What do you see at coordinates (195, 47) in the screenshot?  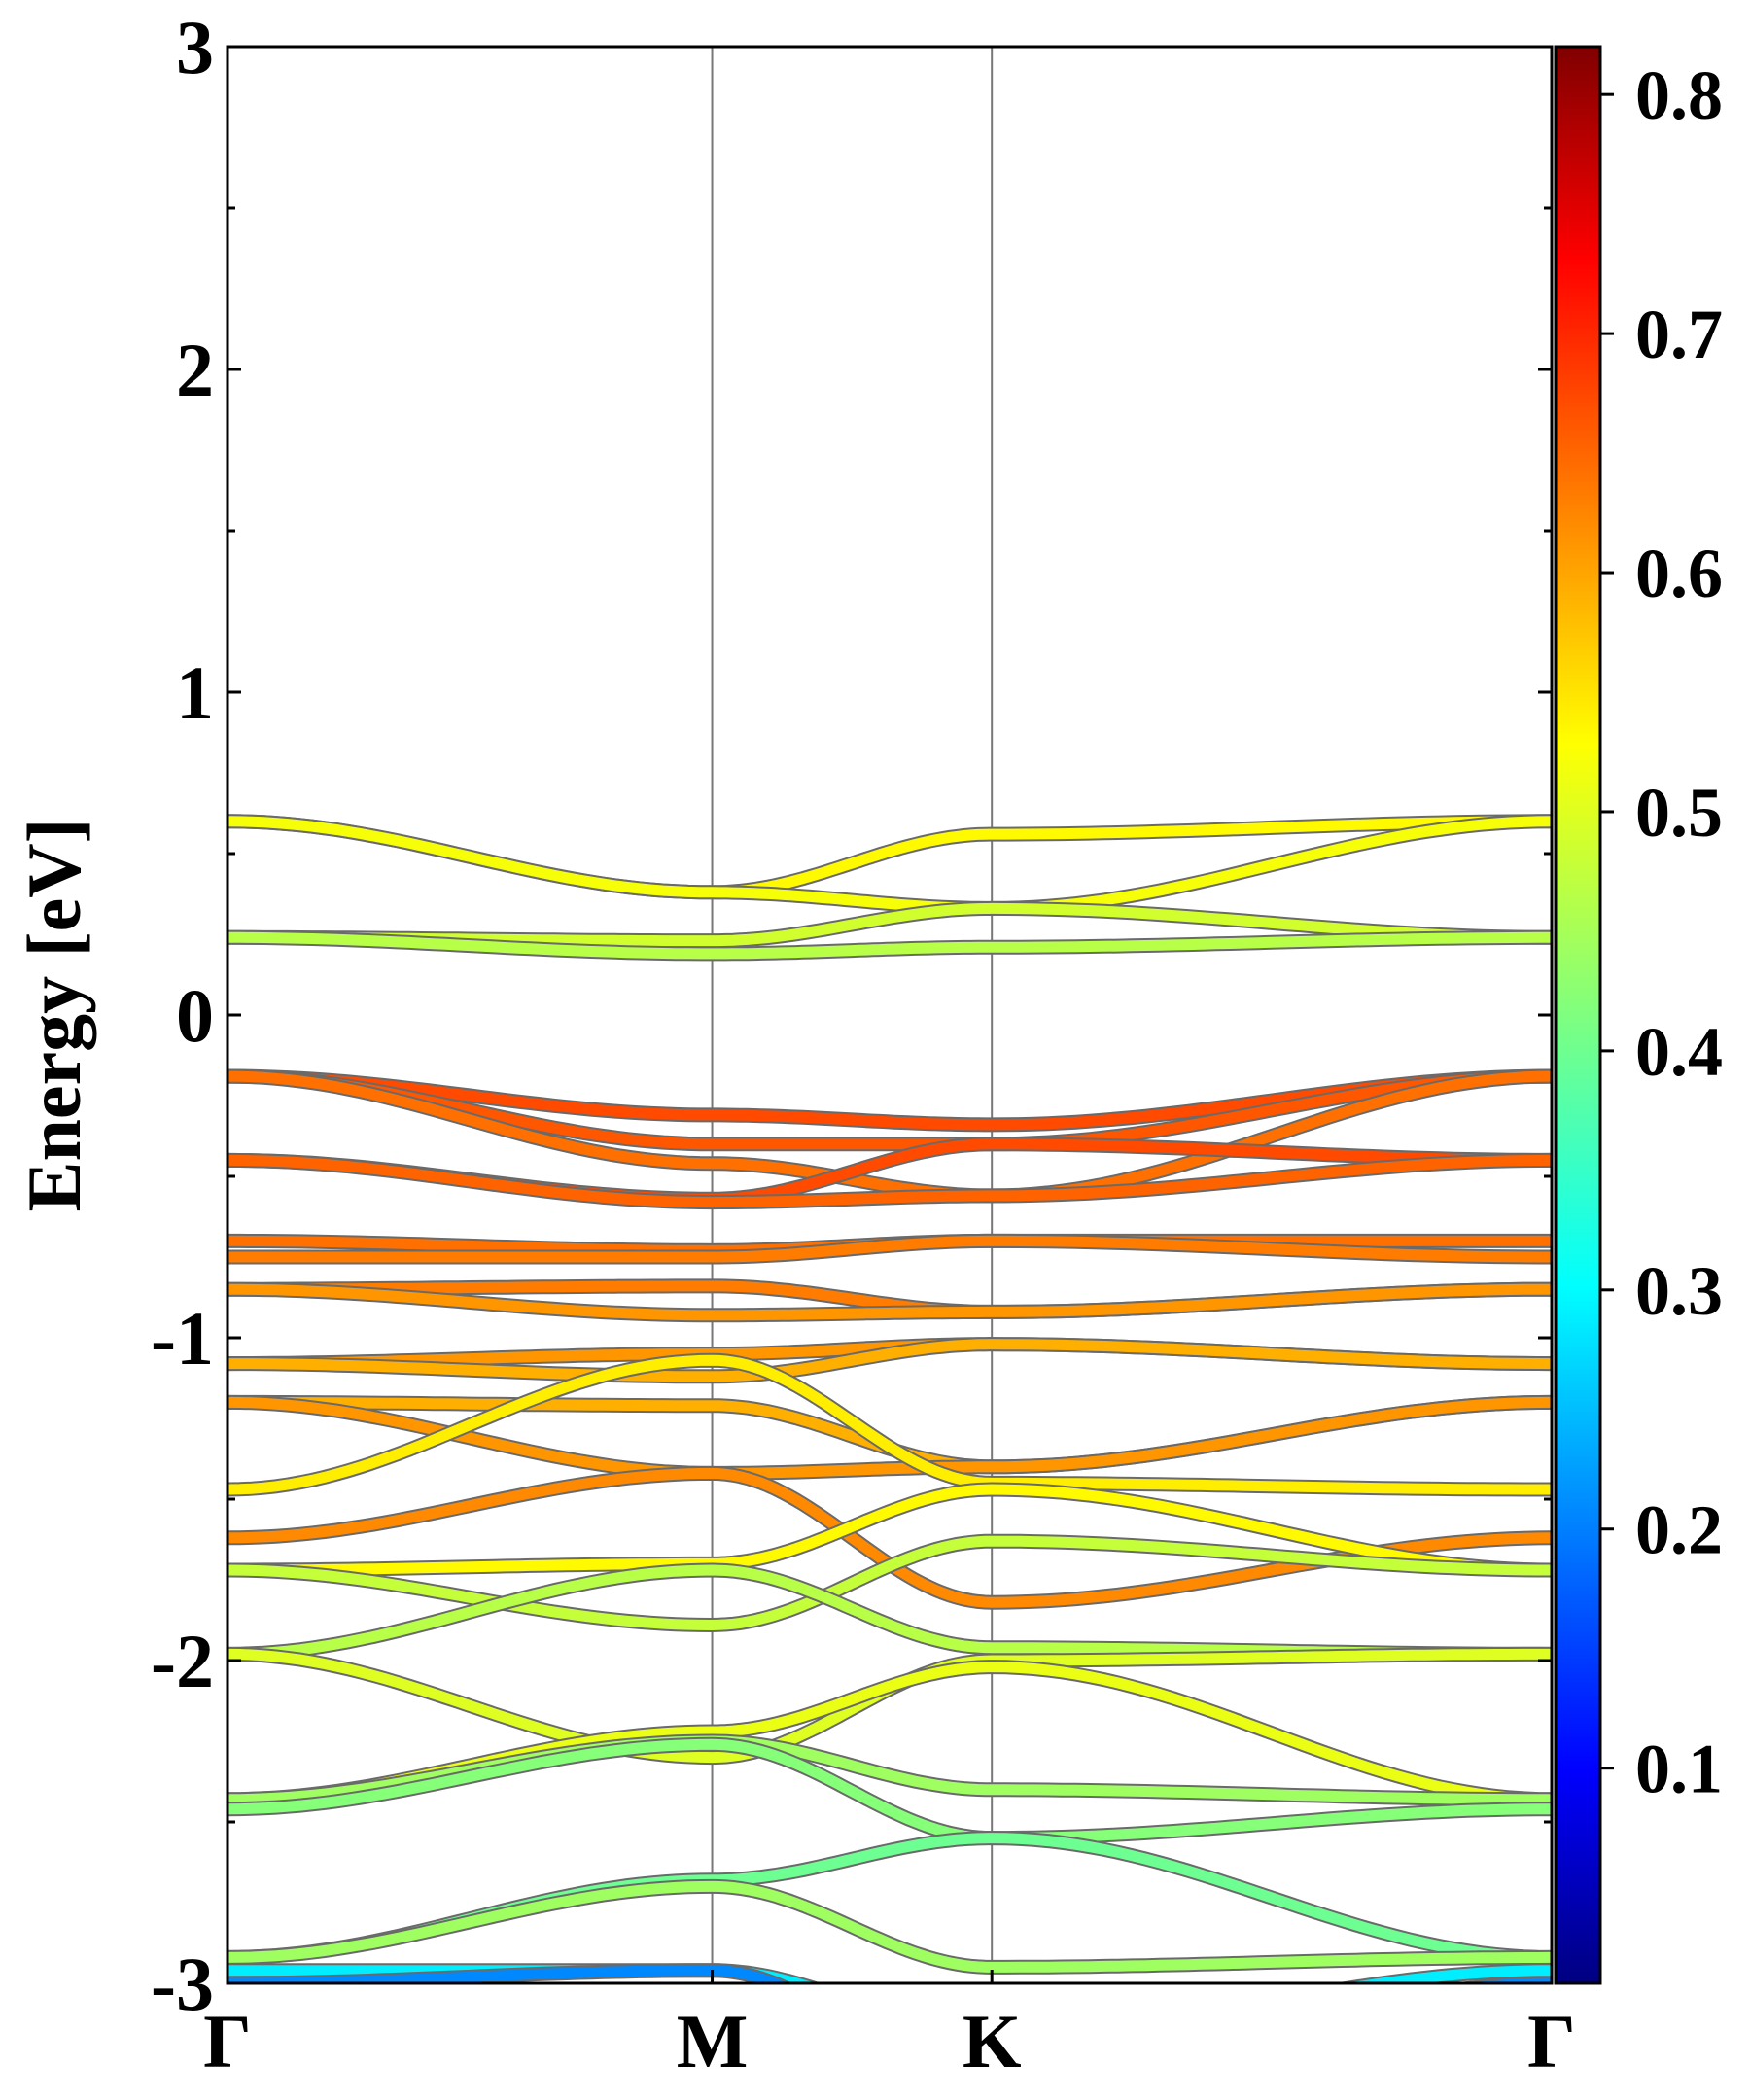 I see `y-tick-label: 3` at bounding box center [195, 47].